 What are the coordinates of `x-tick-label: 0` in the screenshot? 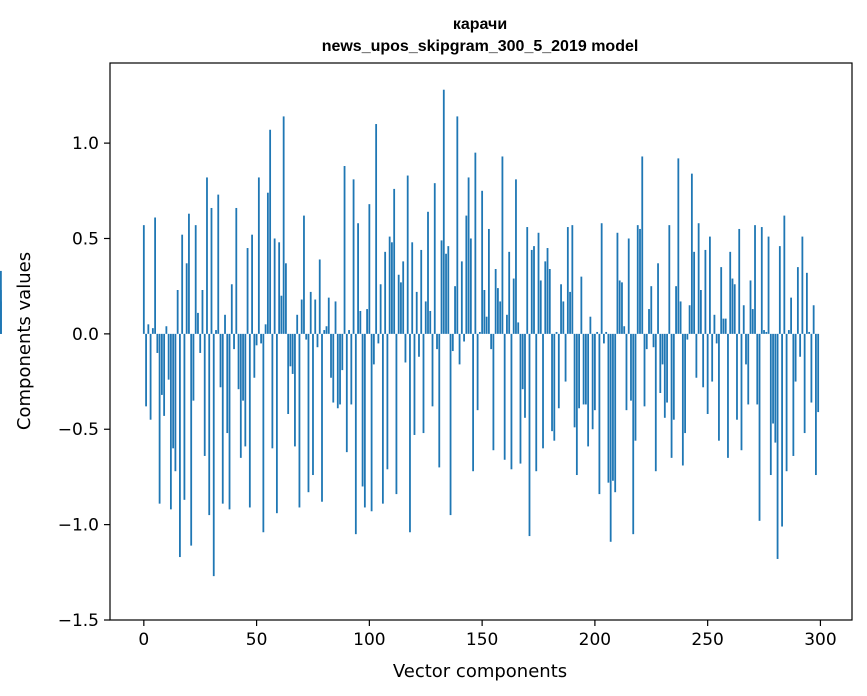 It's located at (143, 640).